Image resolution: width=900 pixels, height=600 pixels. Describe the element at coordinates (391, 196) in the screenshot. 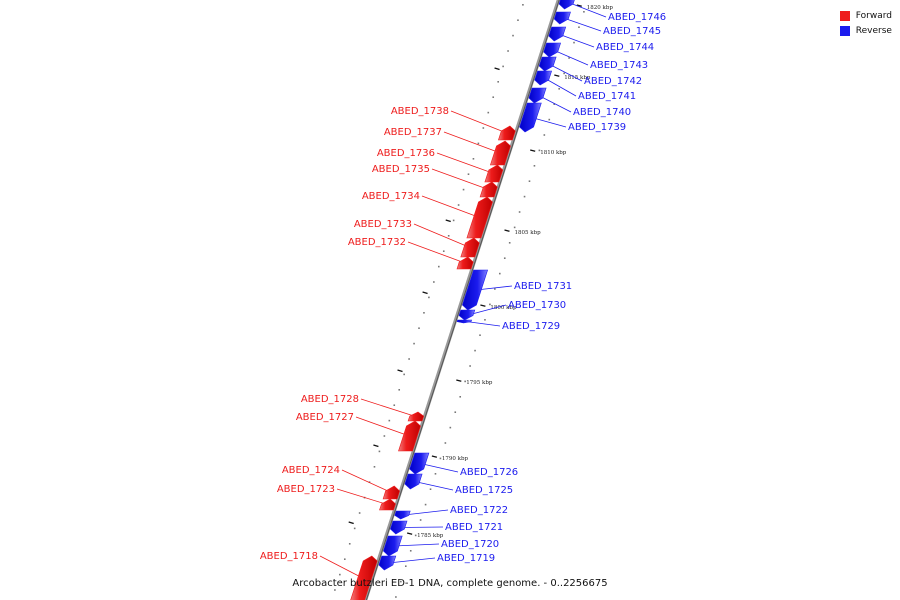

I see `gene-label: ABED_1734` at that location.